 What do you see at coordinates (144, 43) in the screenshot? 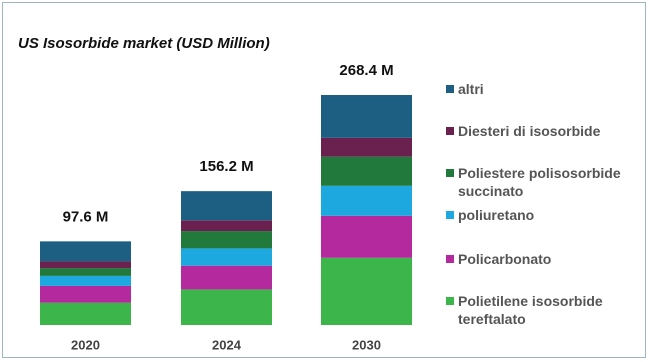
I see `chart-title: US Isosorbide market (USD Million)` at bounding box center [144, 43].